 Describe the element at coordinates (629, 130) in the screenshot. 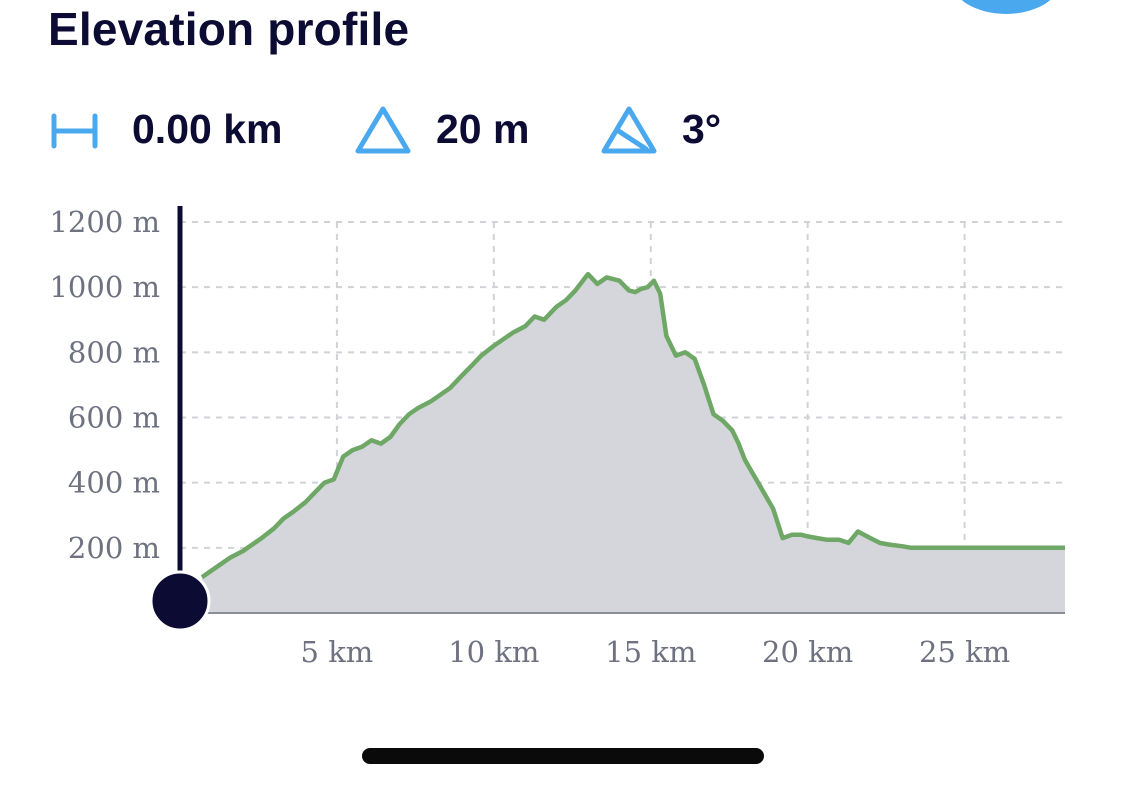

I see `slope-triangle-icon` at that location.